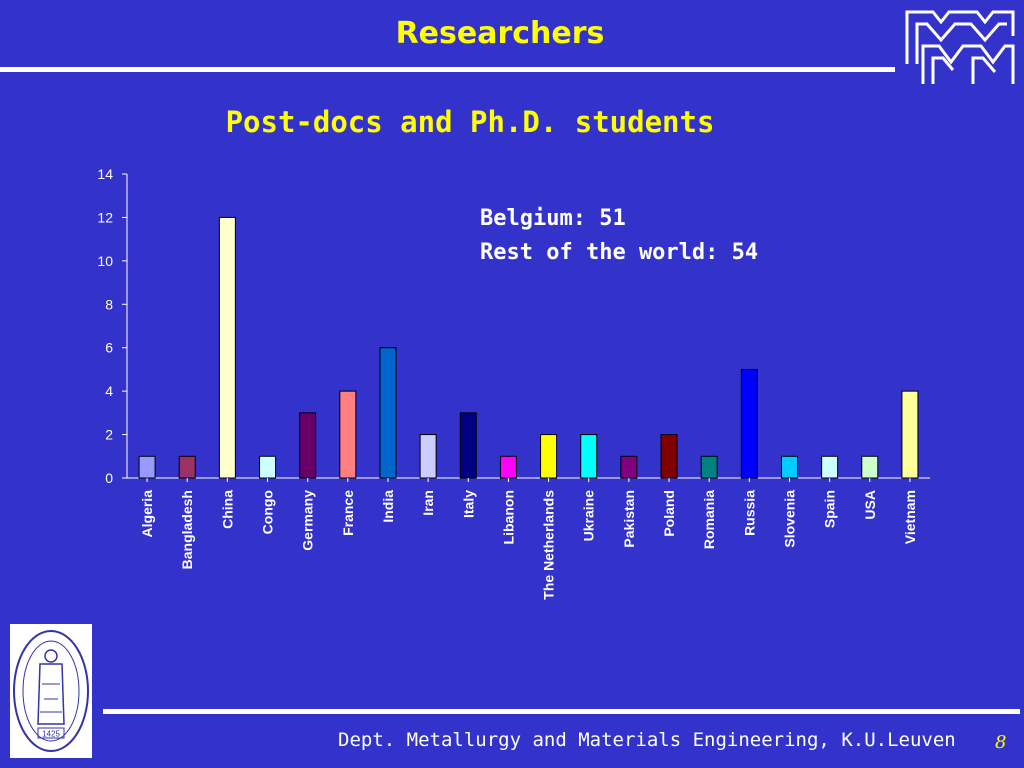 The height and width of the screenshot is (768, 1024). I want to click on bar-pakistan, so click(629, 467).